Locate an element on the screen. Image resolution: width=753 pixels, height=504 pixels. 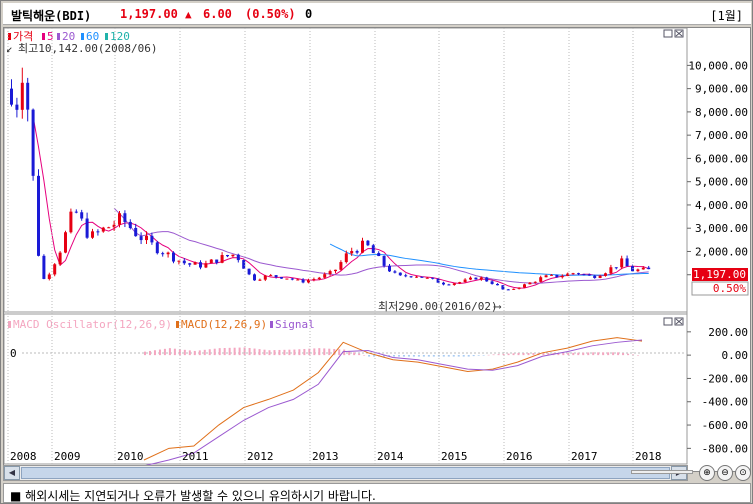
horizontal-scrollbar: ◀ ▶ is located at coordinates (345, 473).